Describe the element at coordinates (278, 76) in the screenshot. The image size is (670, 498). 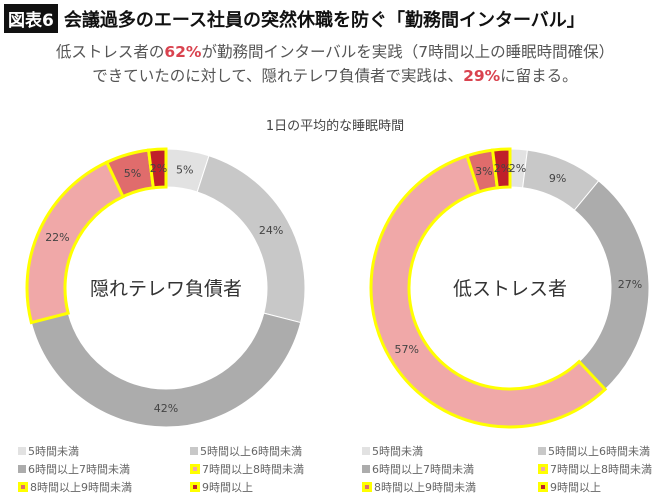
I see `subtitle-text: できていたのに対して、隠れテレワ負債者で実践は、` at that location.